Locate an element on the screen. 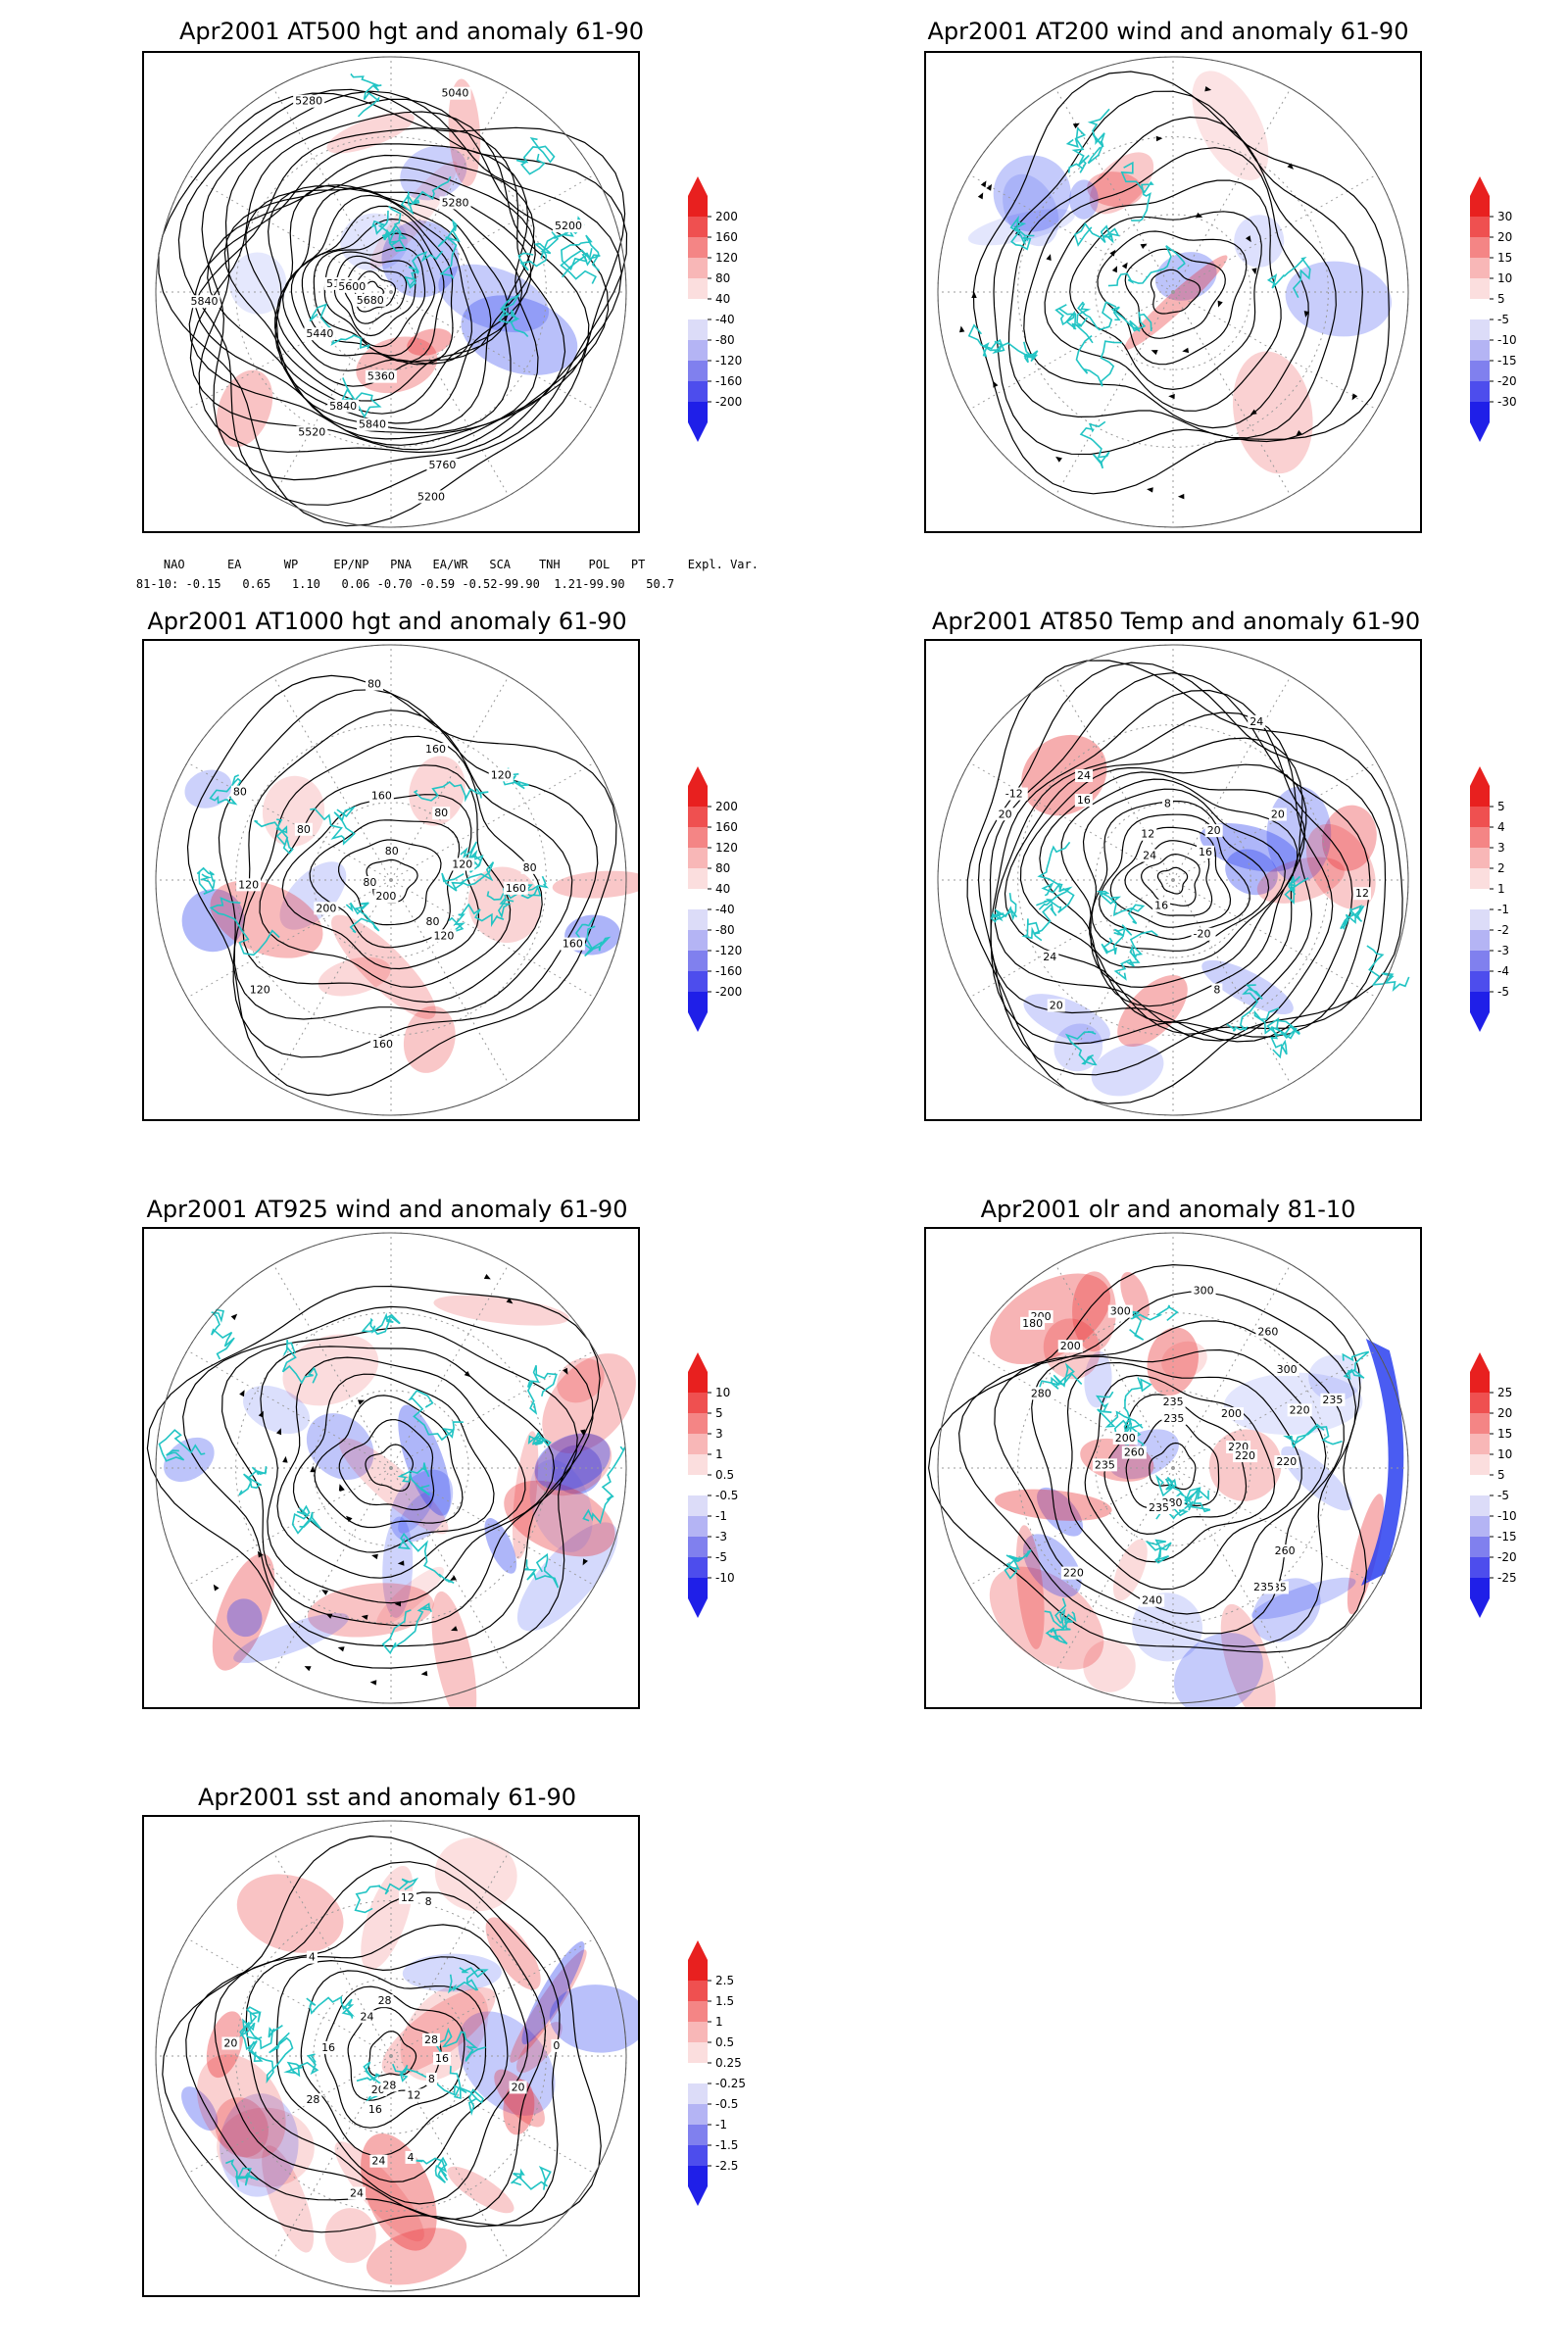 Image resolution: width=1568 pixels, height=2352 pixels. colorbar-label: 1 is located at coordinates (1501, 889).